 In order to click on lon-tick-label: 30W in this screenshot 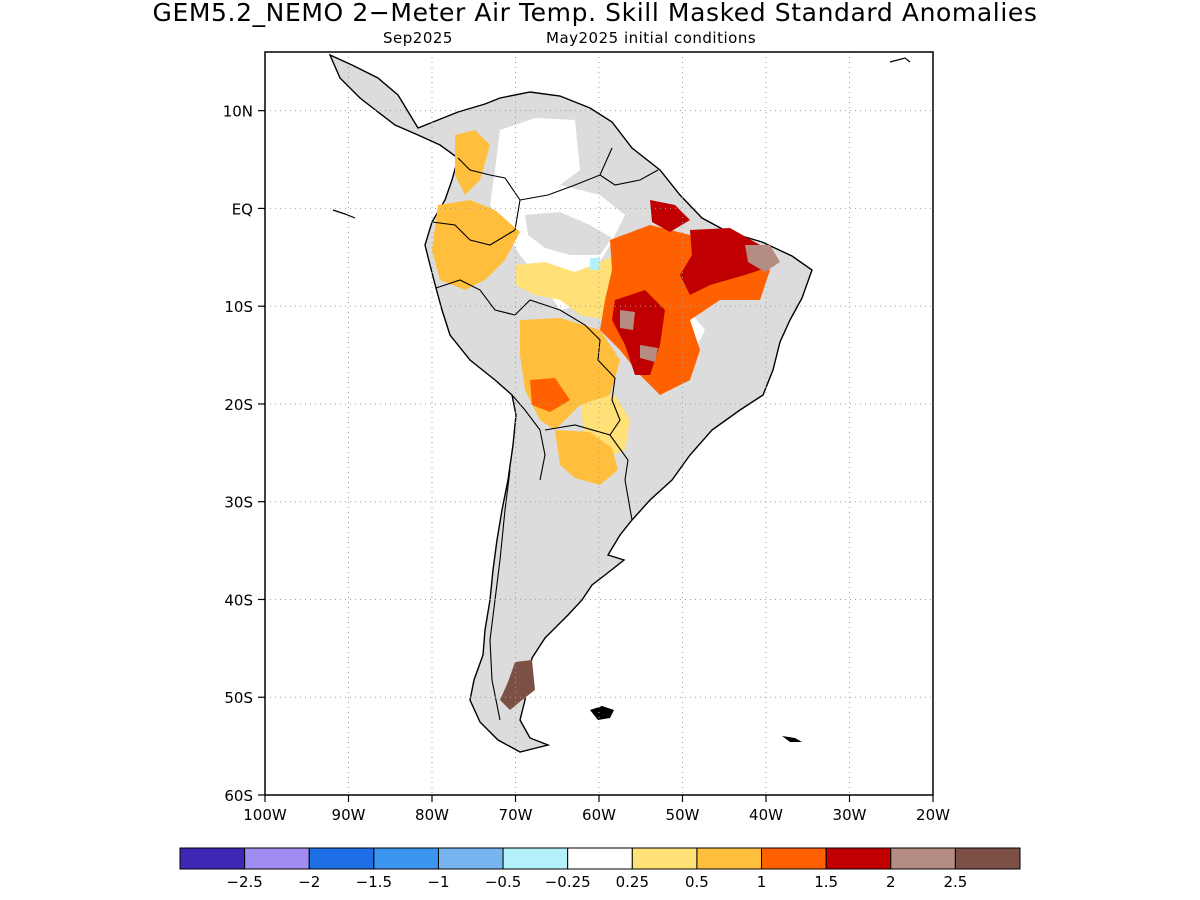, I will do `click(850, 815)`.